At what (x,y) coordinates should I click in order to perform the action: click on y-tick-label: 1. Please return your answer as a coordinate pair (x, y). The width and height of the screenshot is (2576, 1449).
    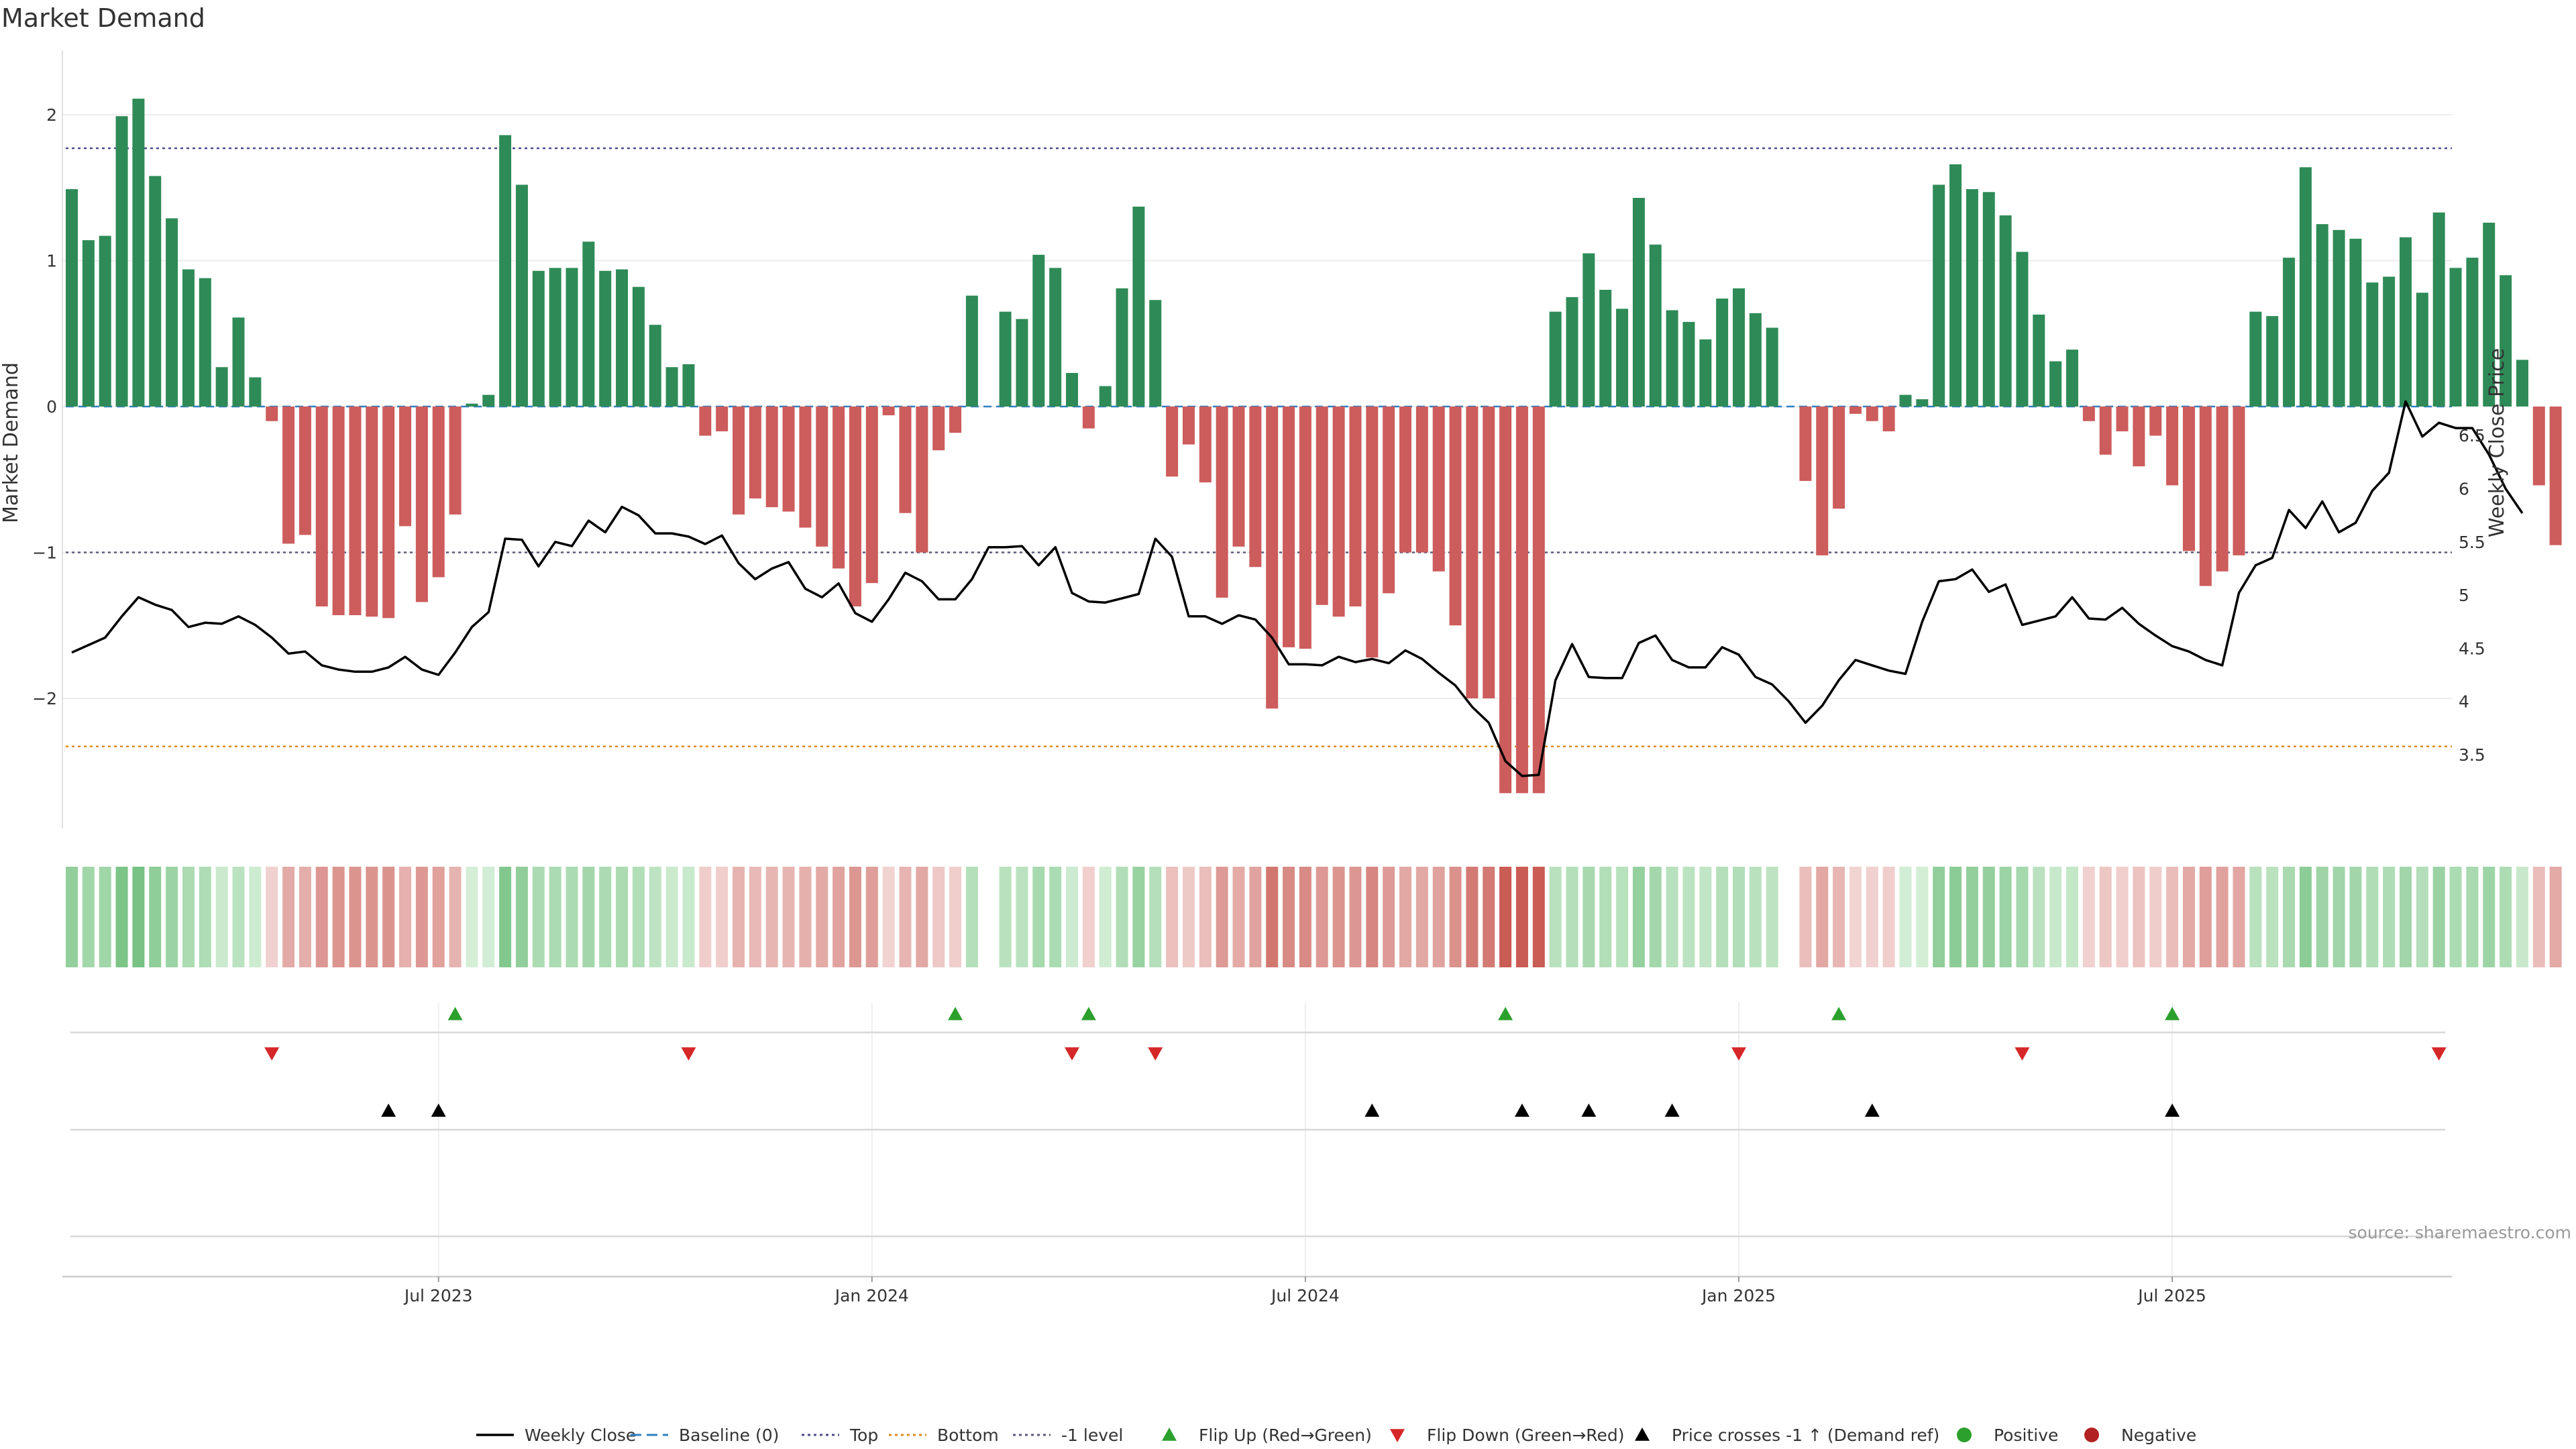
    Looking at the image, I should click on (51, 261).